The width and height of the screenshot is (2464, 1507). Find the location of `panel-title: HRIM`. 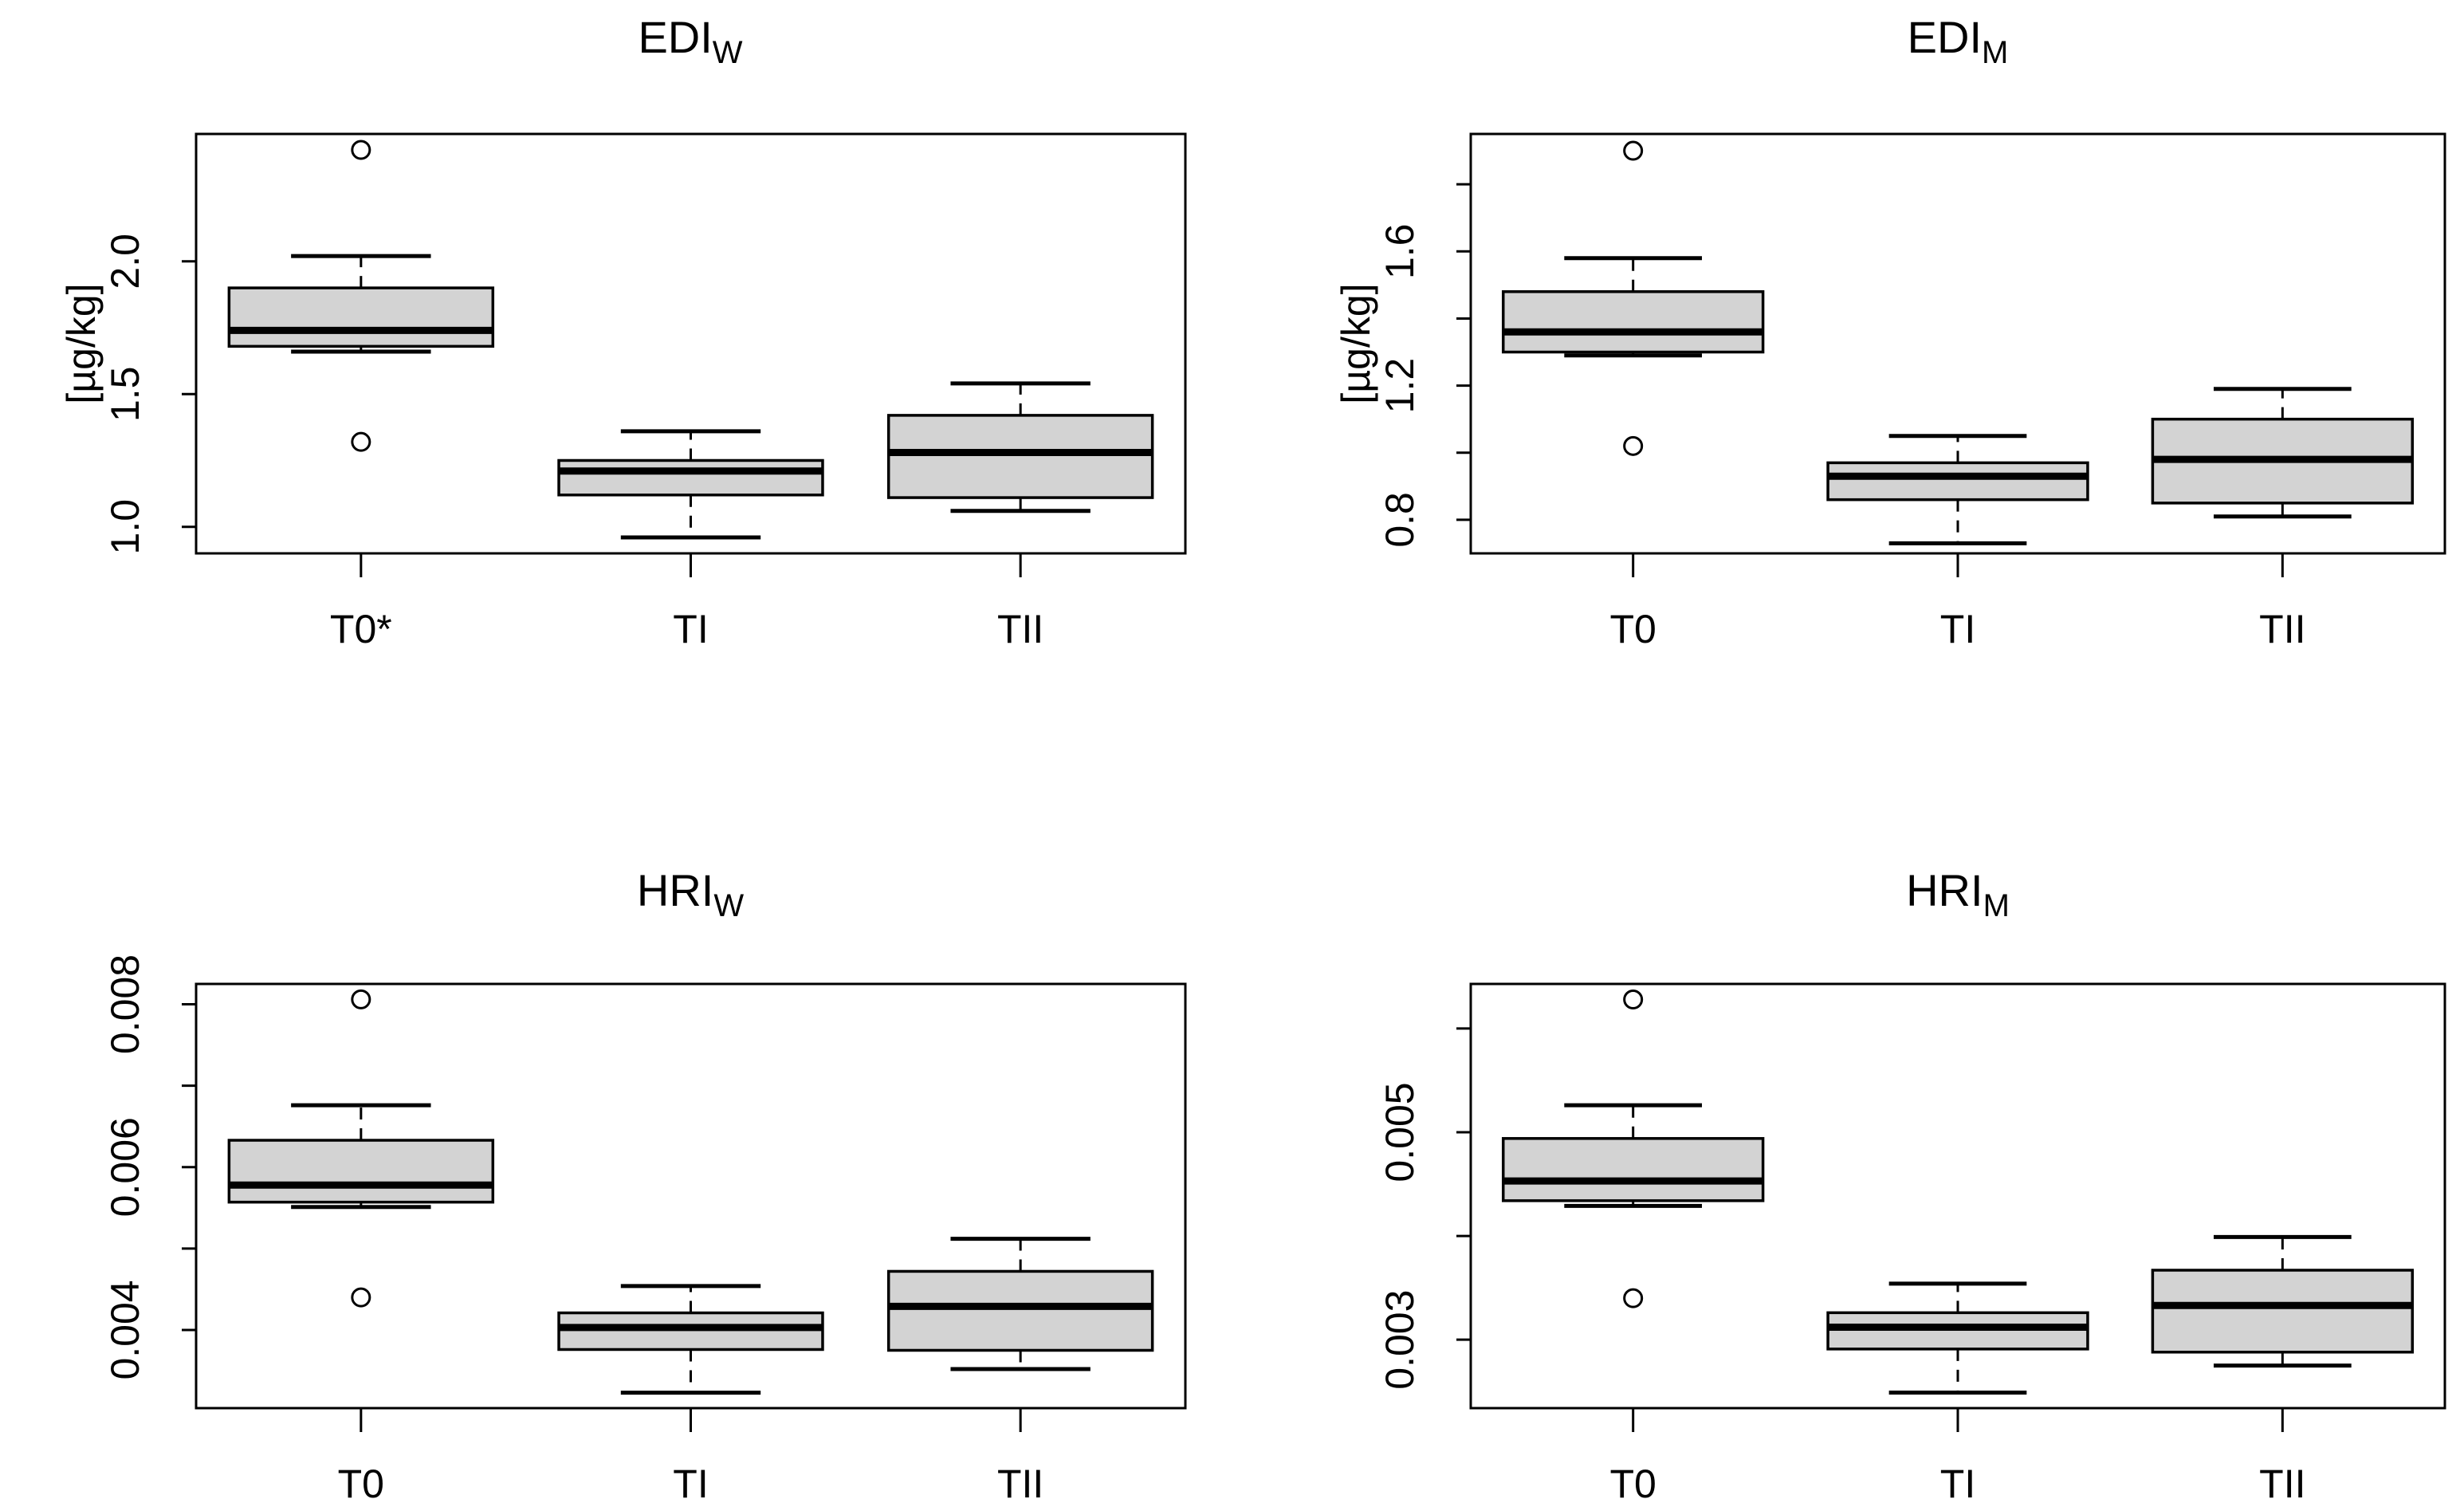

panel-title: HRIM is located at coordinates (1958, 894).